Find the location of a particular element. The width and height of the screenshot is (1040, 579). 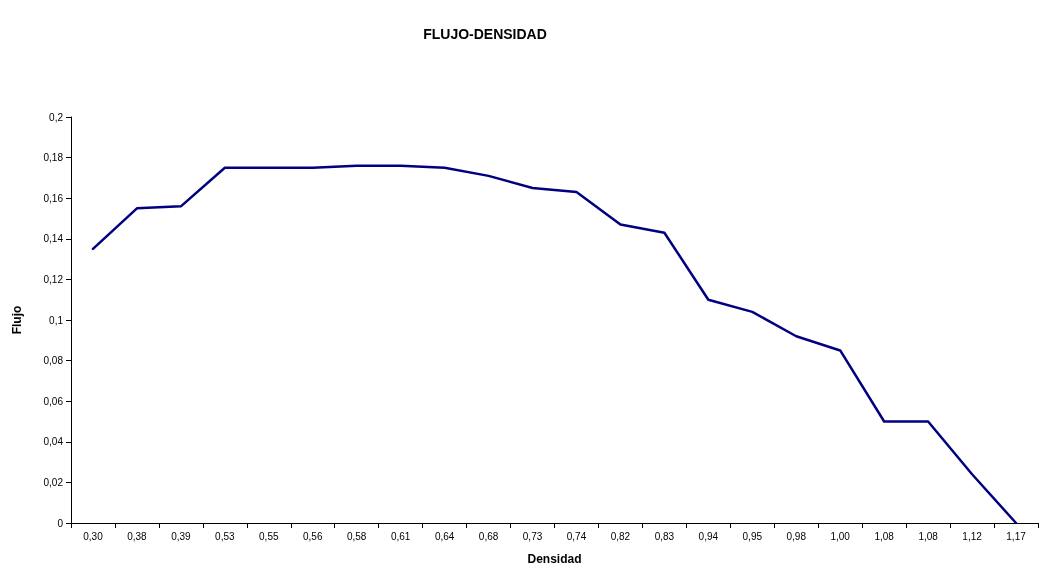

y-tick-label: 0,18 is located at coordinates (53, 158).